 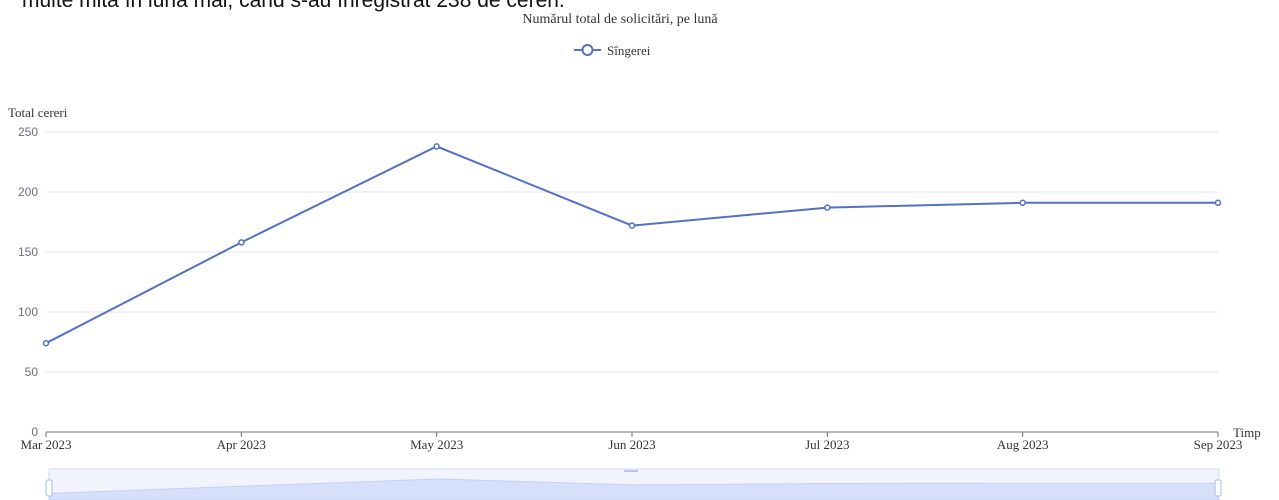 What do you see at coordinates (633, 484) in the screenshot?
I see `data-zoom-slider` at bounding box center [633, 484].